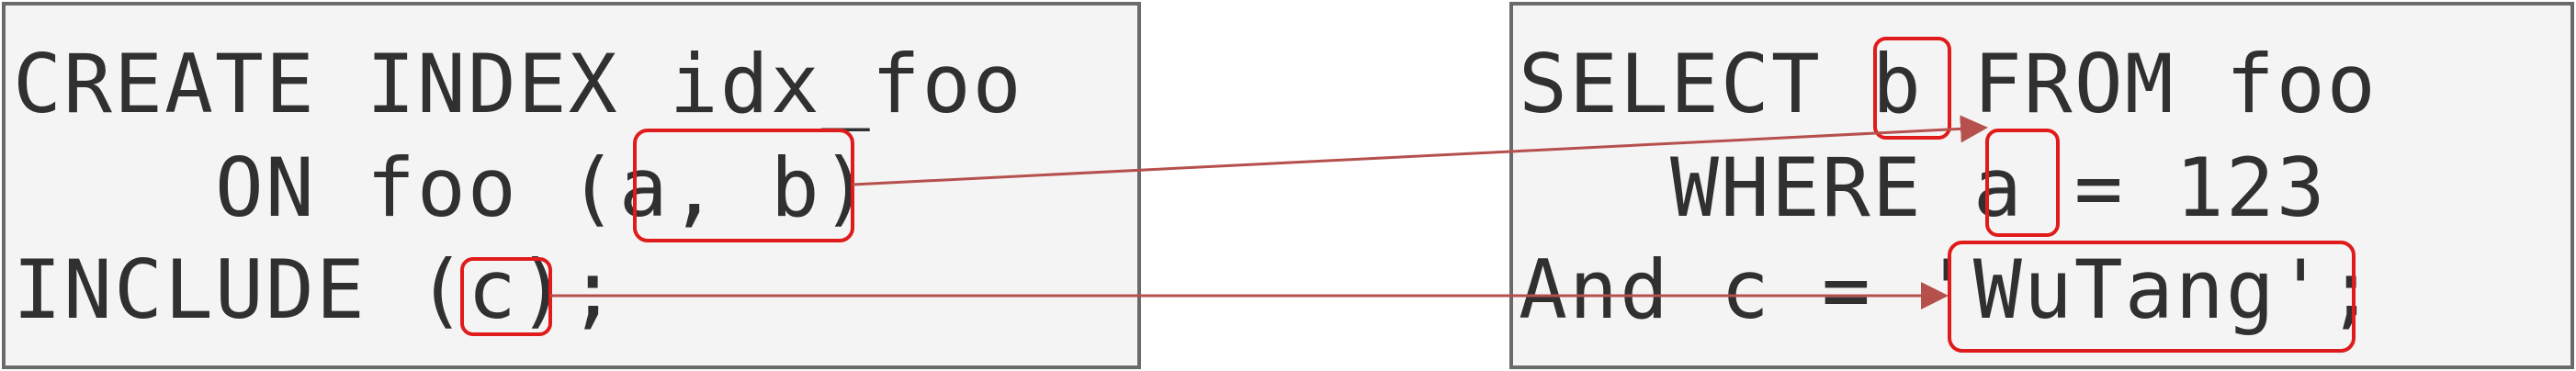 This screenshot has height=371, width=2576. What do you see at coordinates (518, 84) in the screenshot?
I see `index-create-line: CREATE INDEX idx_foo` at bounding box center [518, 84].